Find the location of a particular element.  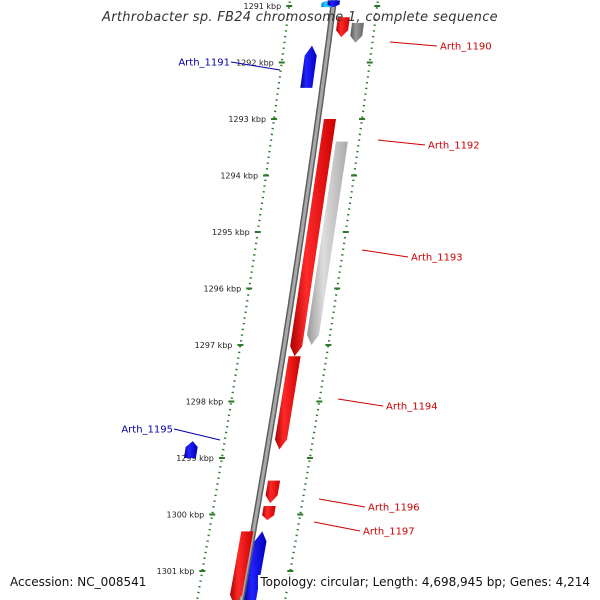

kbp-tick-label: 1298 kbp is located at coordinates (205, 402).